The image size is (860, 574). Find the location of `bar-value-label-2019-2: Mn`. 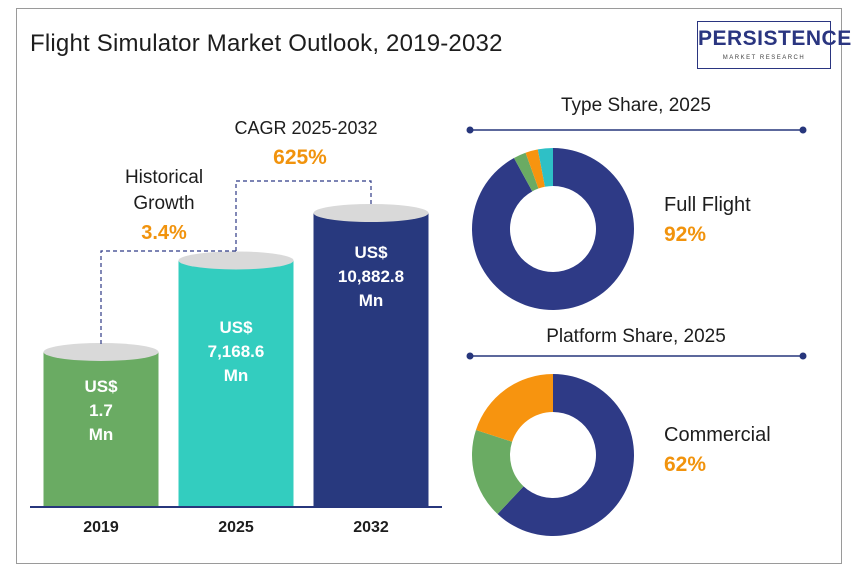

bar-value-label-2019-2: Mn is located at coordinates (101, 434).